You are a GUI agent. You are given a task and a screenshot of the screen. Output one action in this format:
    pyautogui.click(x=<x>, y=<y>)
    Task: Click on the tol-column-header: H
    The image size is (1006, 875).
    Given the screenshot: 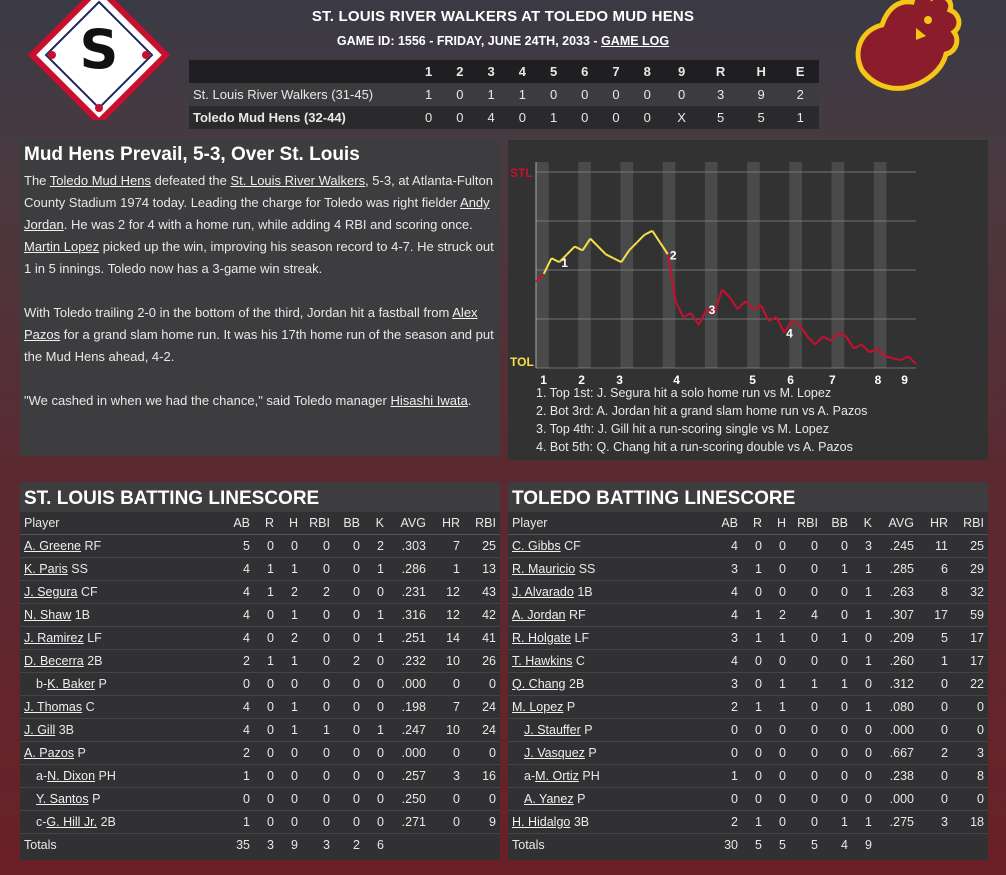 What is the action you would take?
    pyautogui.click(x=774, y=523)
    